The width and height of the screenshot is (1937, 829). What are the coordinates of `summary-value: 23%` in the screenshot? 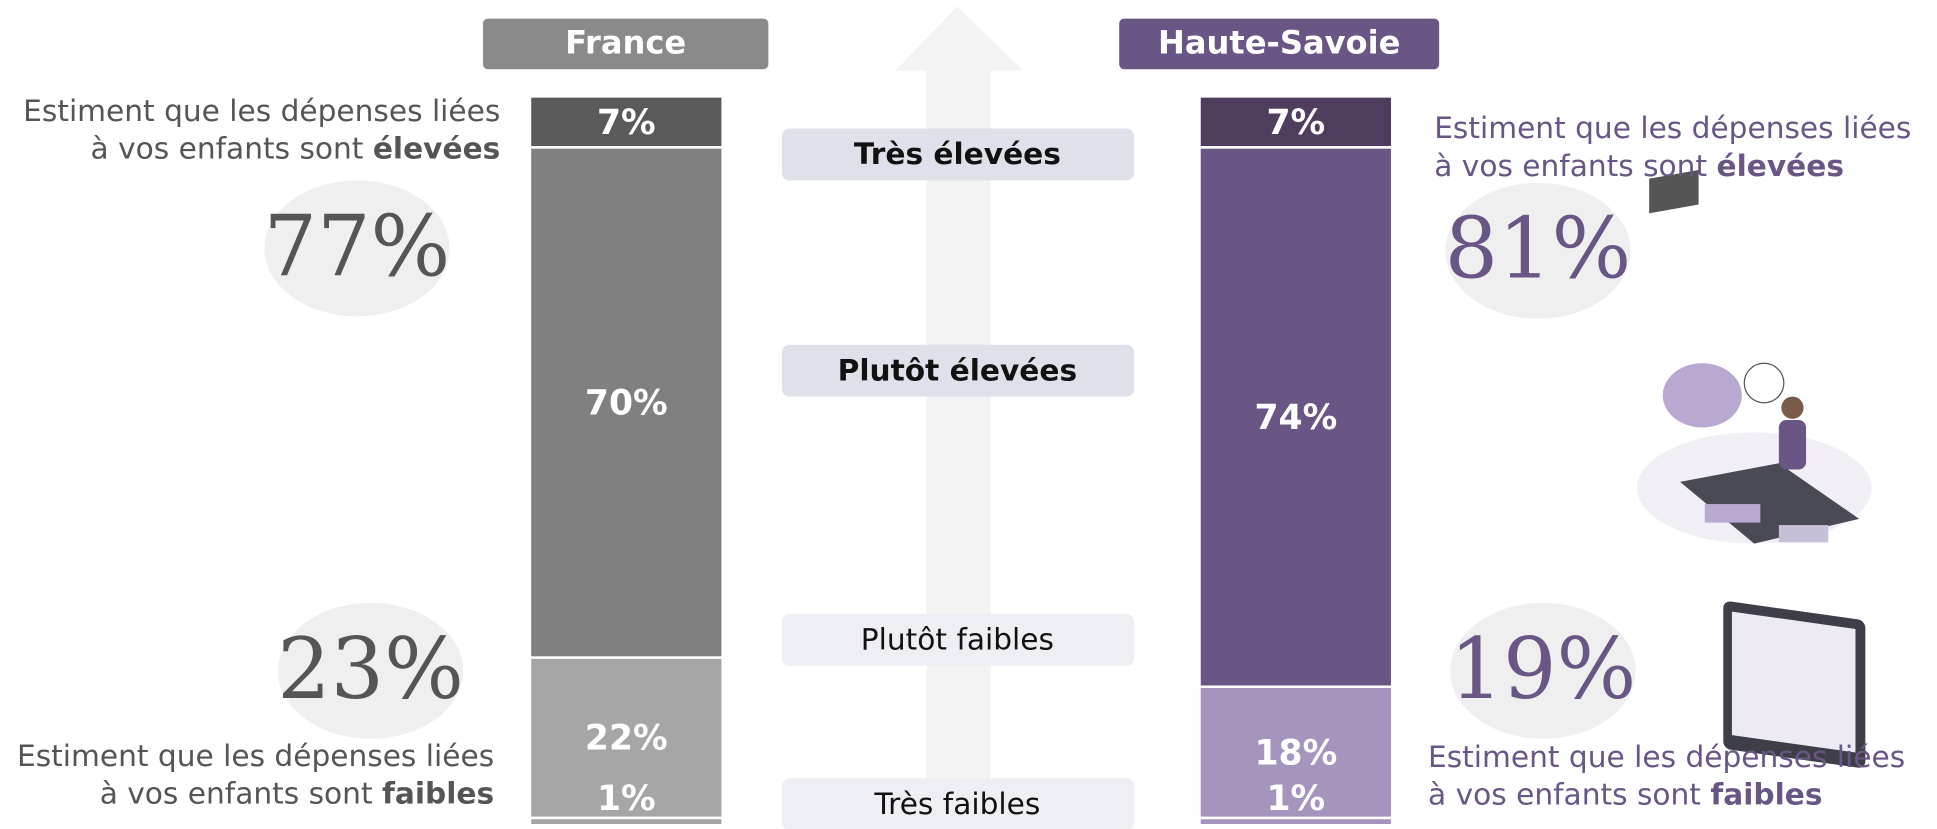 It's located at (370, 669).